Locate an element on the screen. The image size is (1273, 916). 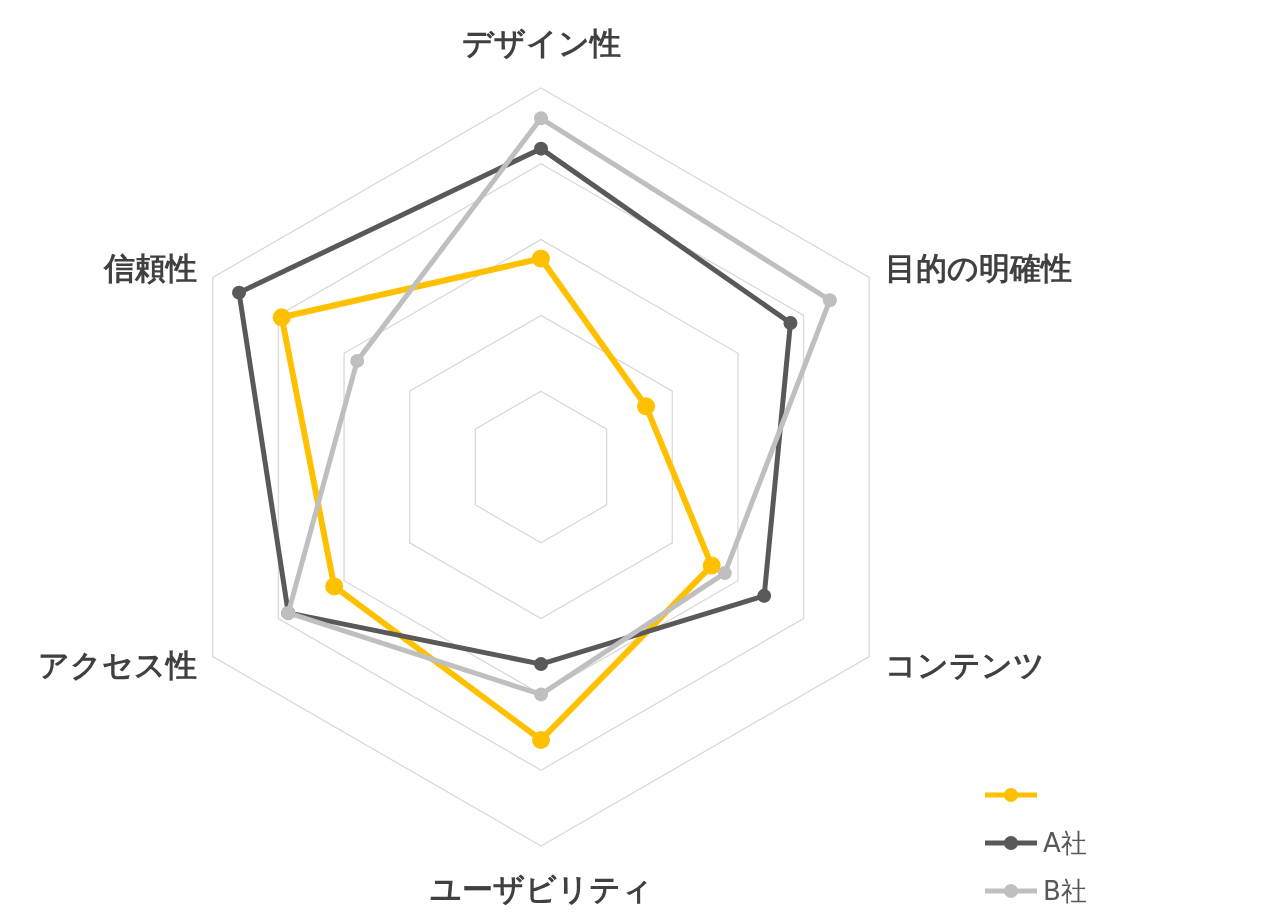
spoke-label: アクセス性 is located at coordinates (118, 664).